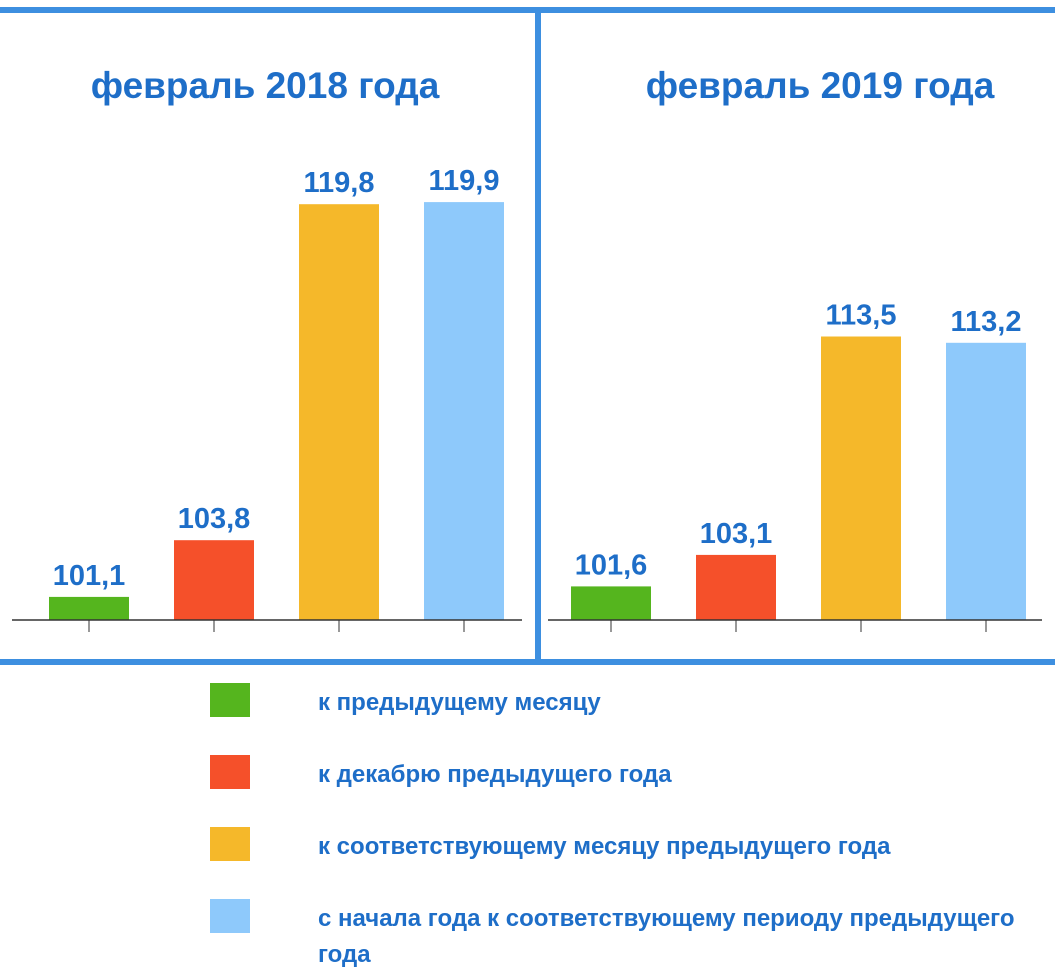  I want to click on legend-item: к предыдущему месяцу, so click(630, 719).